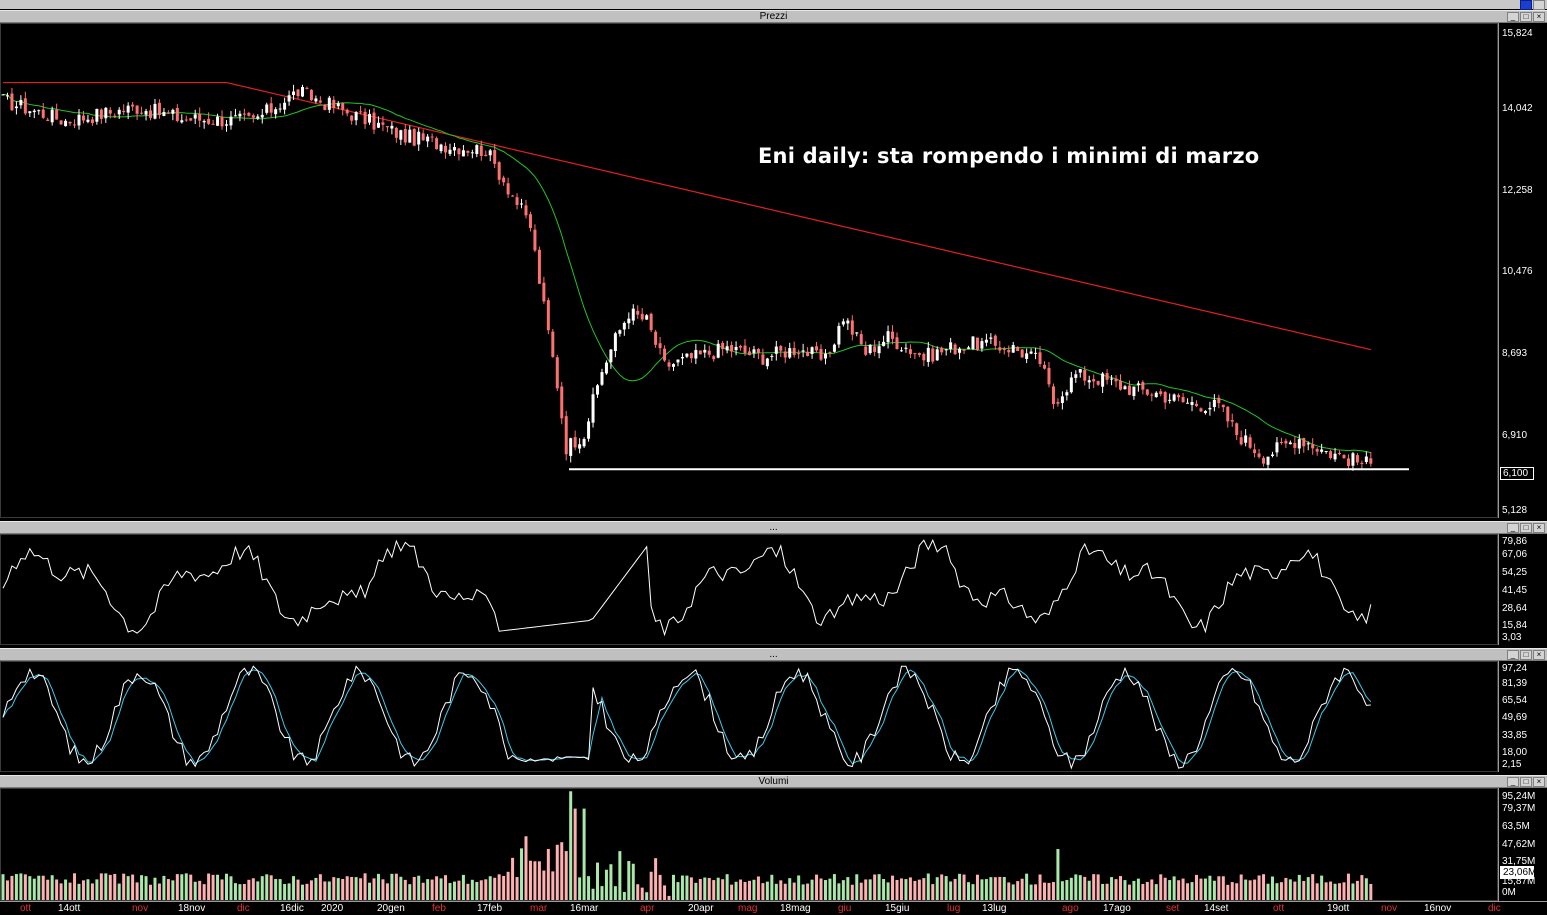 The height and width of the screenshot is (915, 1547). What do you see at coordinates (1539, 782) in the screenshot?
I see `volume-close-button: ×` at bounding box center [1539, 782].